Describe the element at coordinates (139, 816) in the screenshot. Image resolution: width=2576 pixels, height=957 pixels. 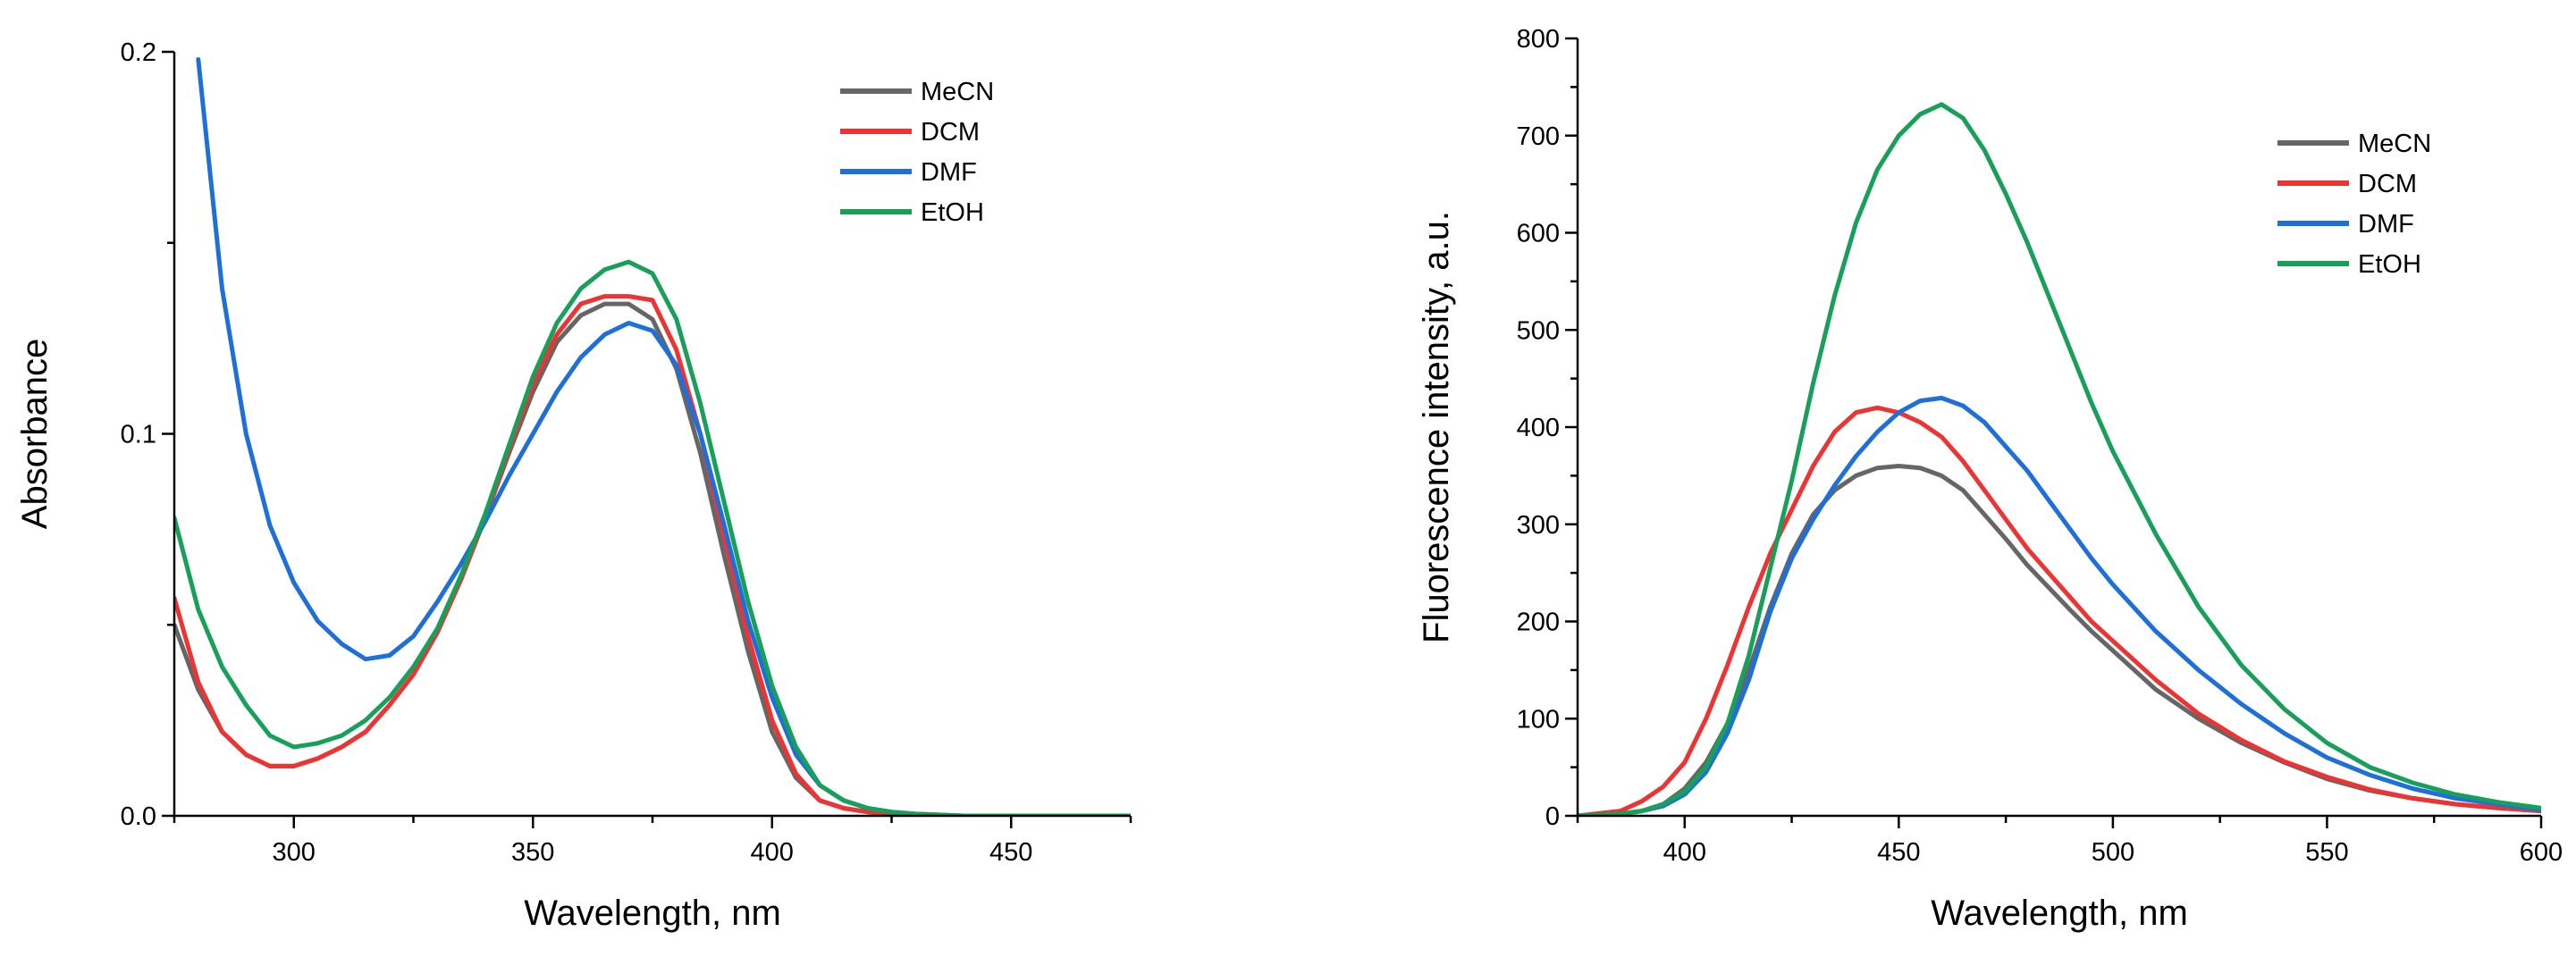
I see `abs-y-tick-label: 0.0` at that location.